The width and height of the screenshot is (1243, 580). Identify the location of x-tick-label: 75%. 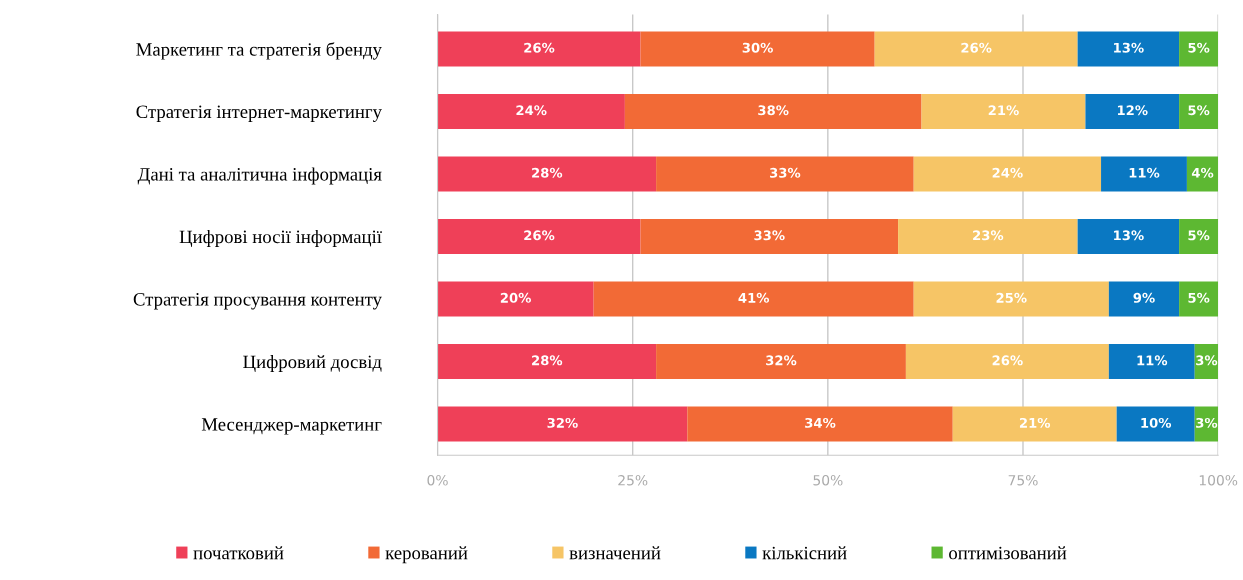
(1023, 480).